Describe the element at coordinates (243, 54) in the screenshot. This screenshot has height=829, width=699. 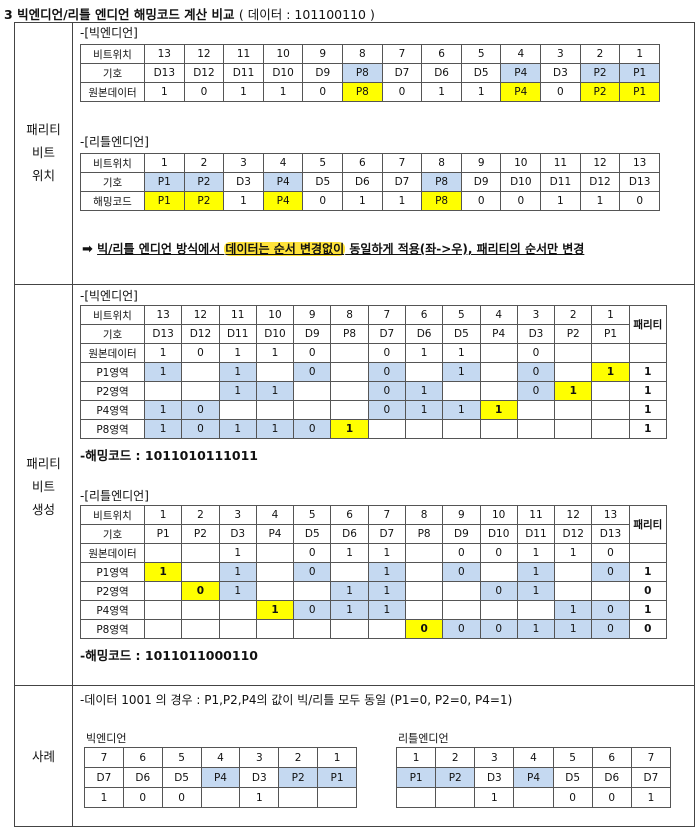
I see `bit-position-cell: 11` at that location.